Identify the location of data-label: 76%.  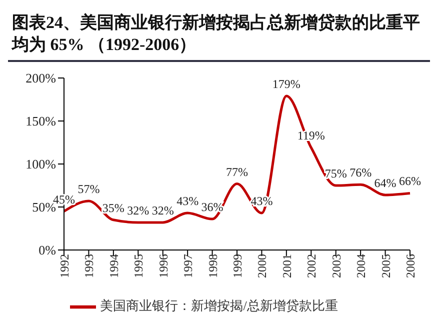
(361, 173).